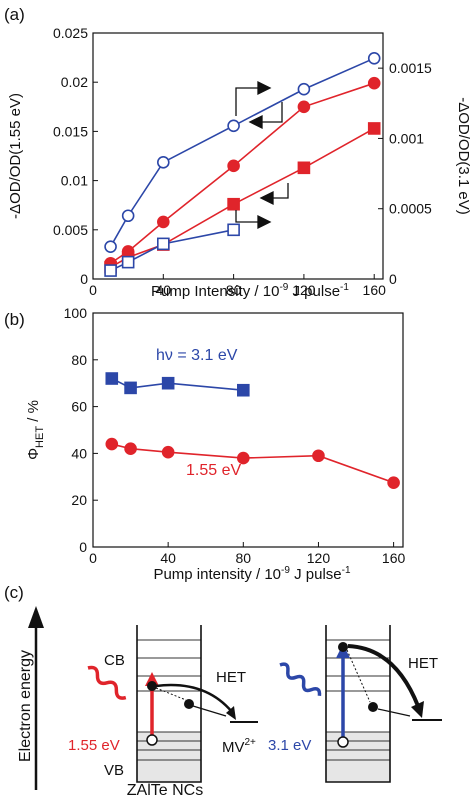  Describe the element at coordinates (165, 790) in the screenshot. I see `material-label: ZAlTe NCs` at that location.